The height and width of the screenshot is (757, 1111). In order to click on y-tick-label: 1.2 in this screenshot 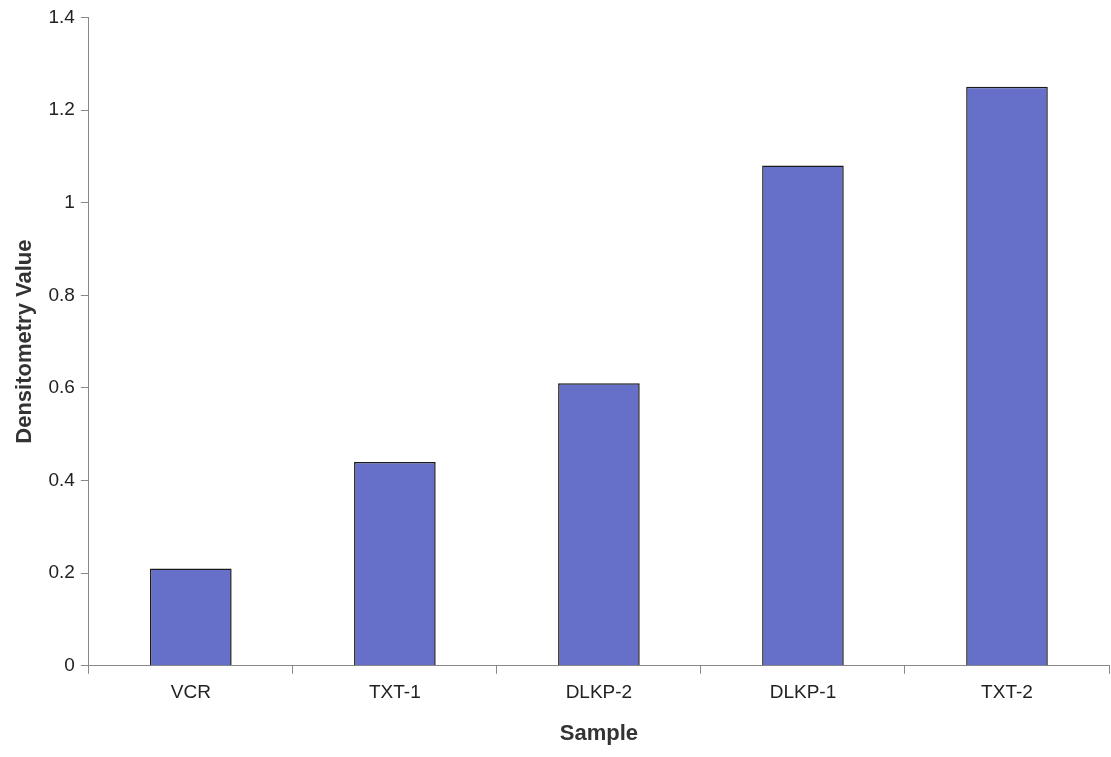, I will do `click(61, 109)`.